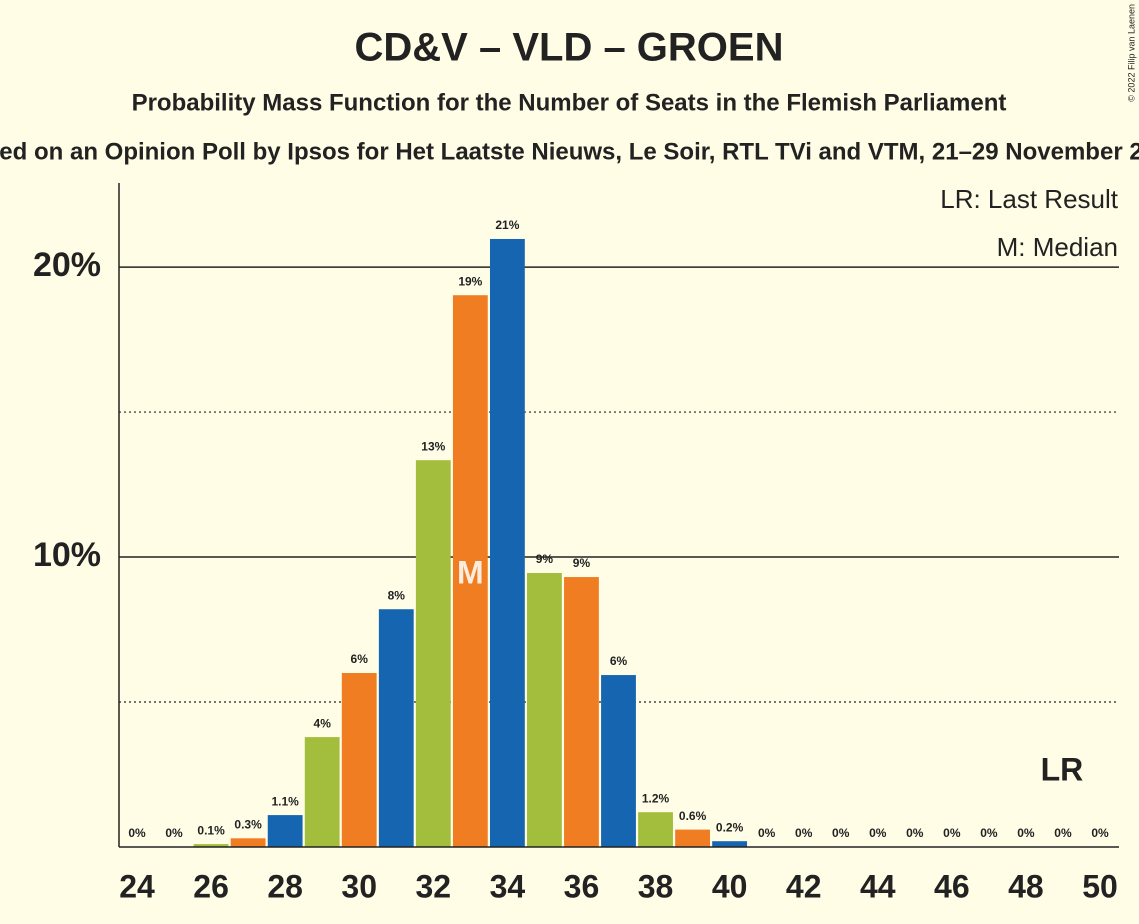  I want to click on x-tick-label: 42, so click(804, 886).